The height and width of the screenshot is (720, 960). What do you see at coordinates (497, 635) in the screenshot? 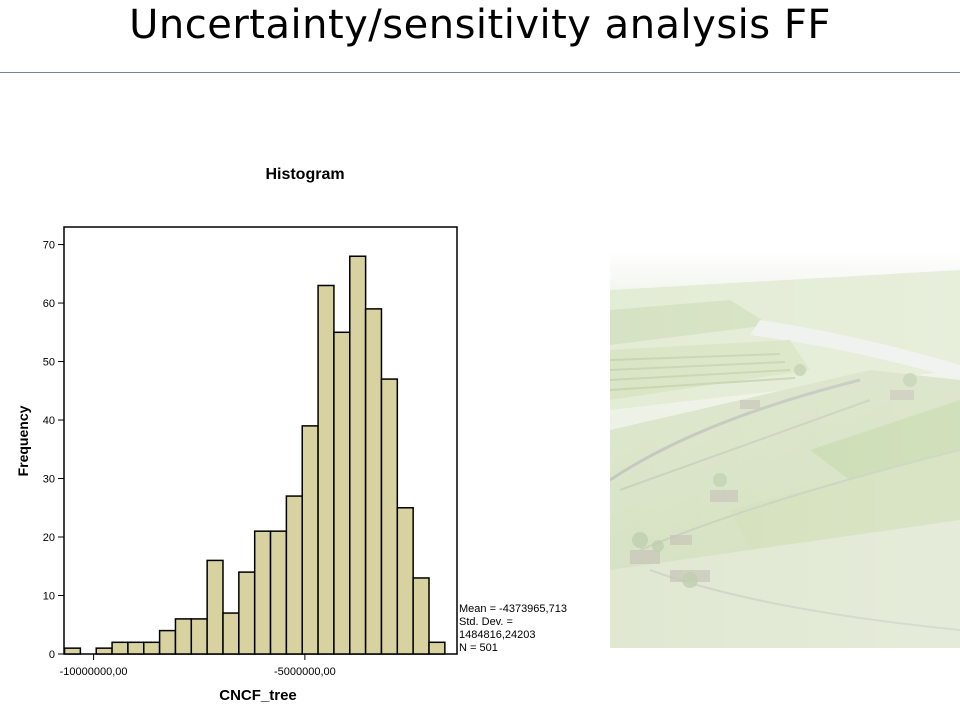
I see `stats-std-value: 1484816,24203` at bounding box center [497, 635].